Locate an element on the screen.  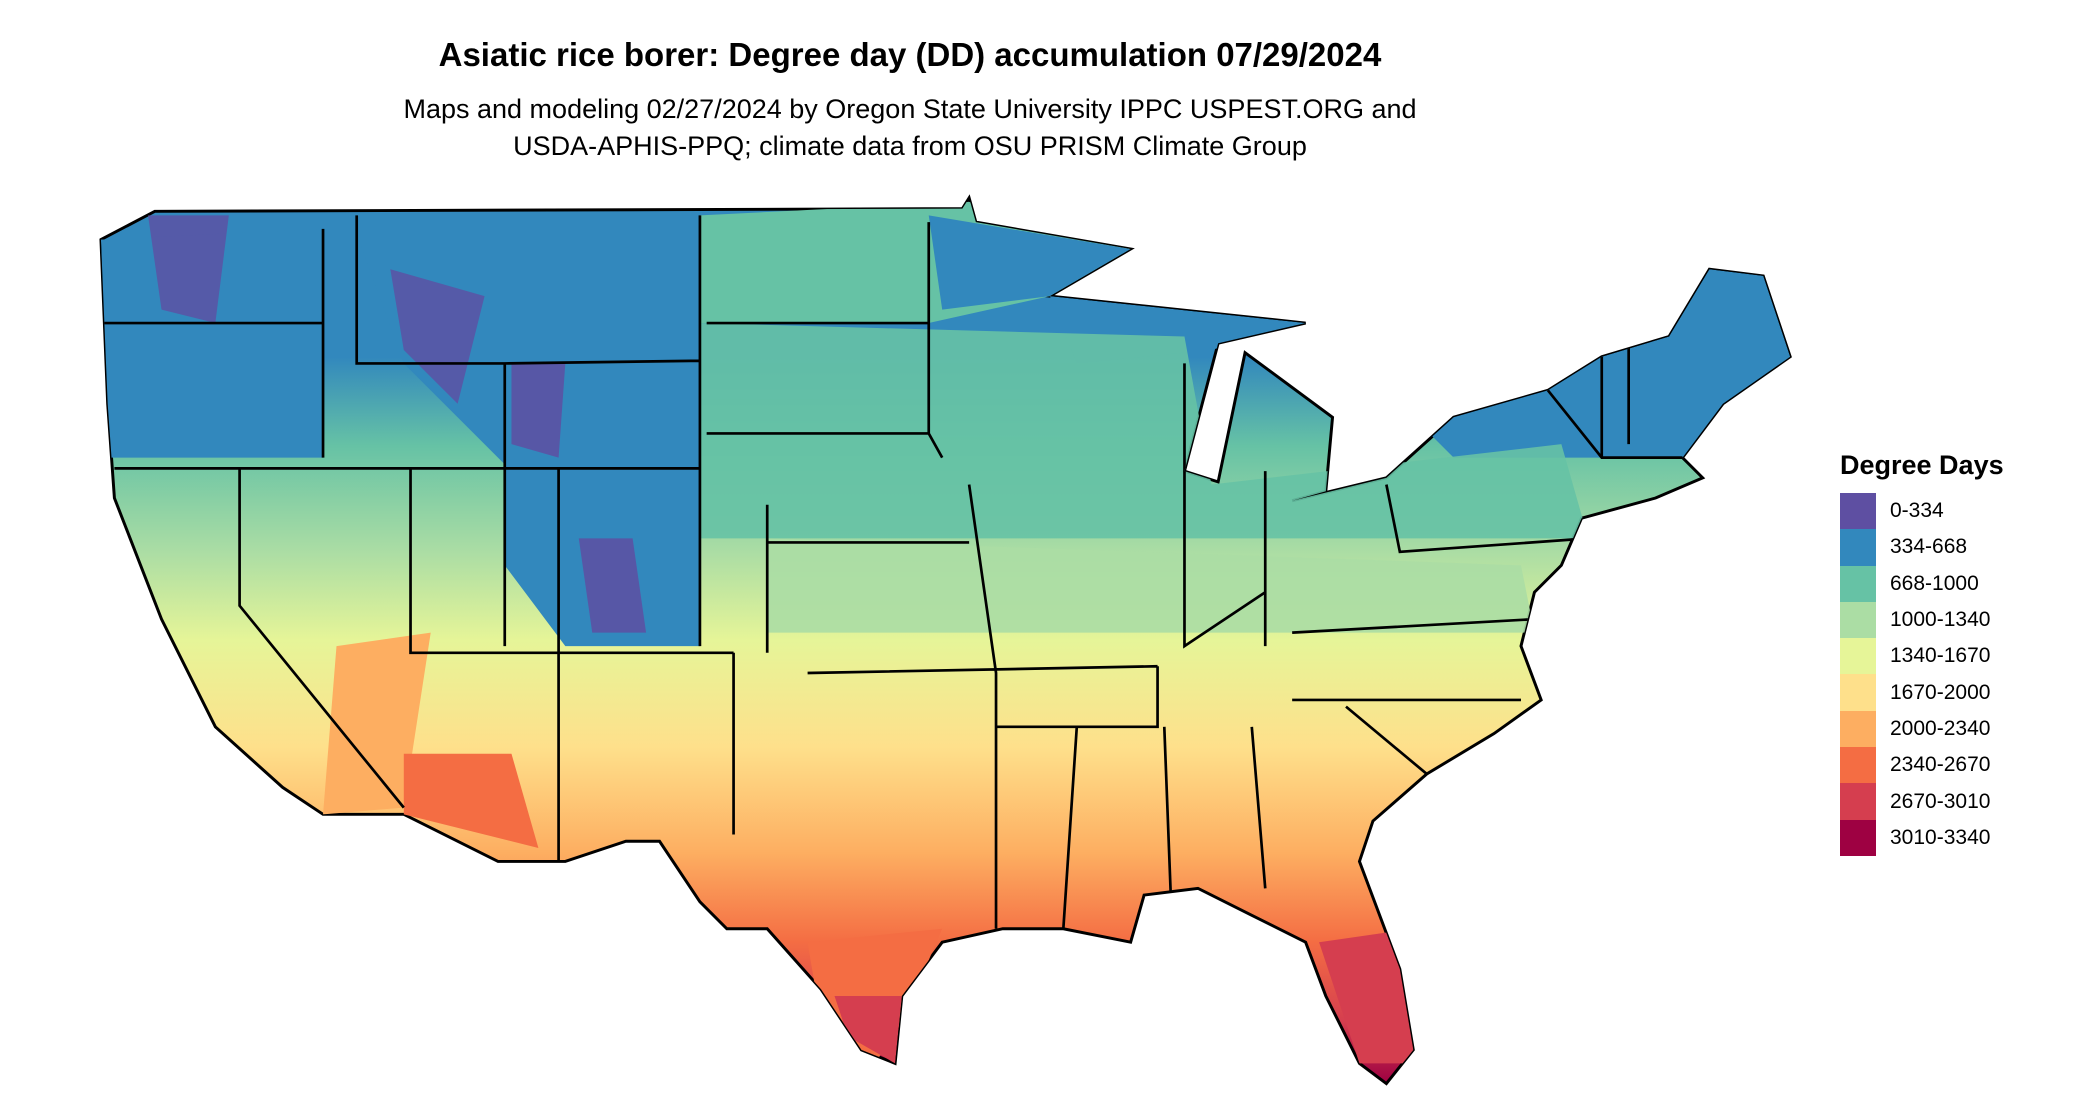
legend-item: 2340-2670 is located at coordinates (1922, 765).